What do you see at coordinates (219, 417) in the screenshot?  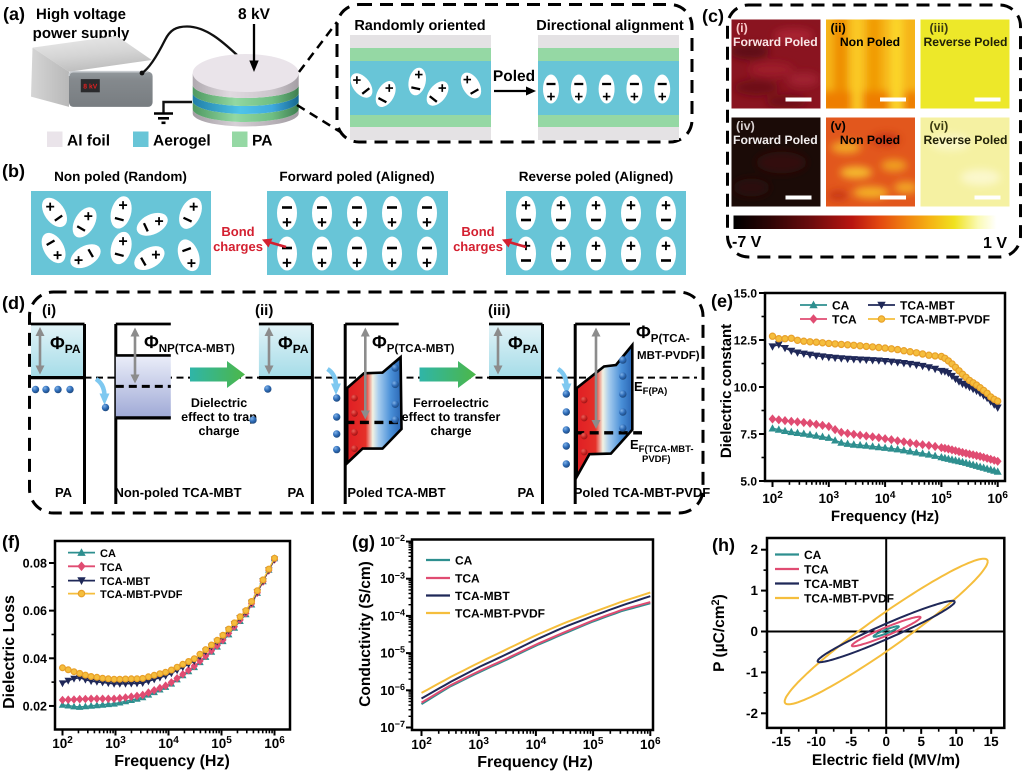 I see `svg-text: effect to trap` at bounding box center [219, 417].